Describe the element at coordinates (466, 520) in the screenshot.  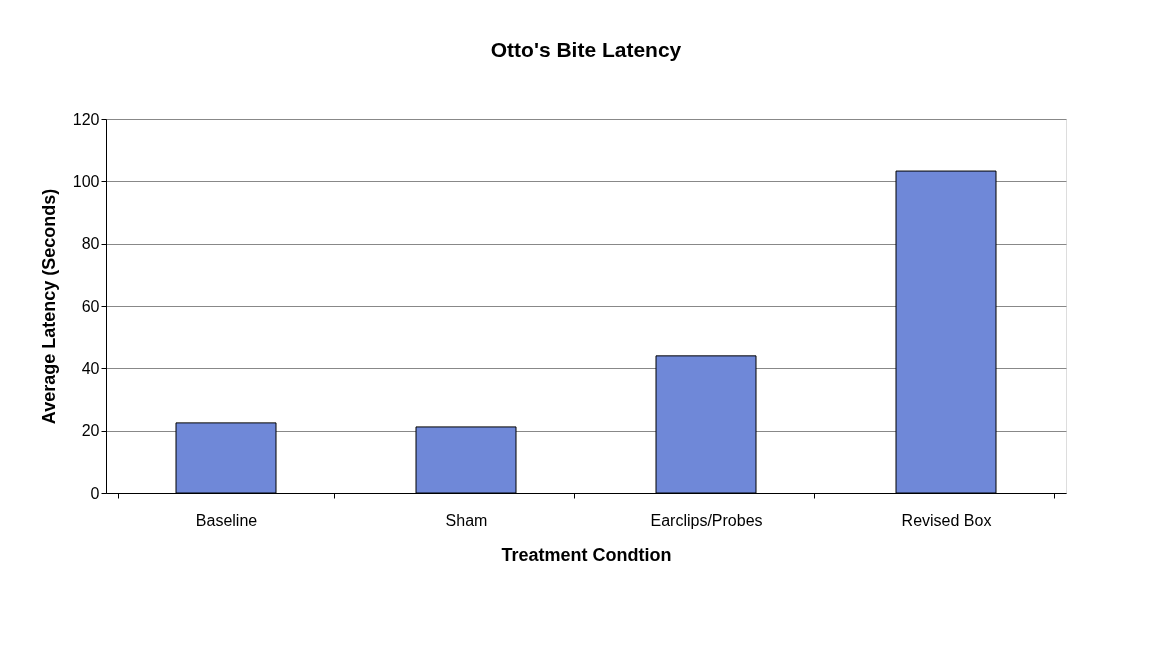
I see `x-tick-label: Sham` at that location.